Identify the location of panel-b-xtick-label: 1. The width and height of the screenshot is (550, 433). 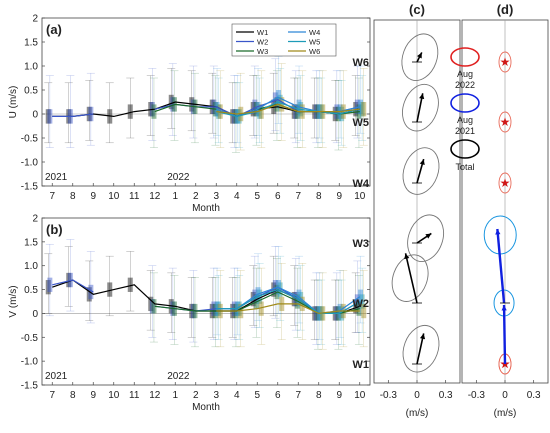
(175, 395).